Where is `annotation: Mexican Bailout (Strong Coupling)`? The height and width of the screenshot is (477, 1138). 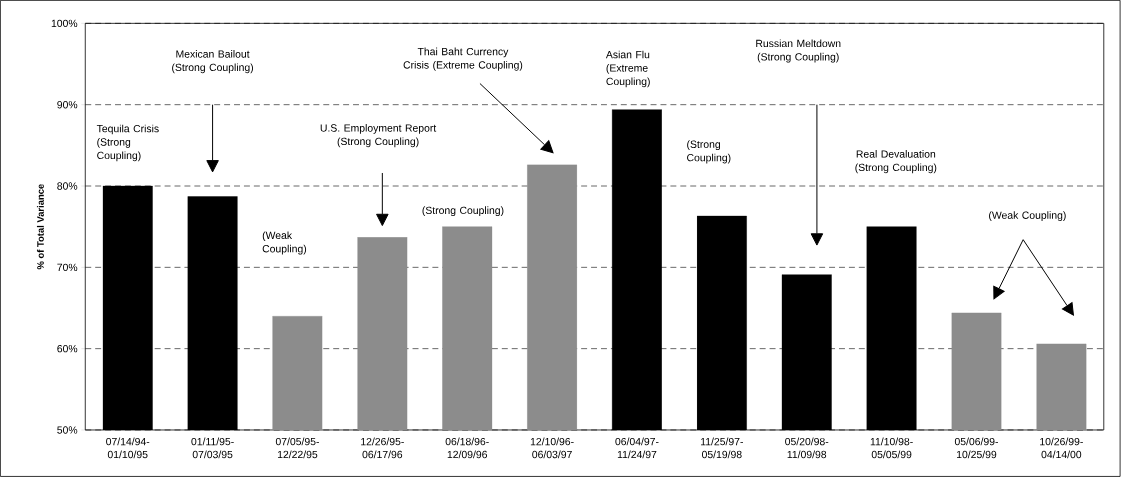 annotation: Mexican Bailout (Strong Coupling) is located at coordinates (213, 62).